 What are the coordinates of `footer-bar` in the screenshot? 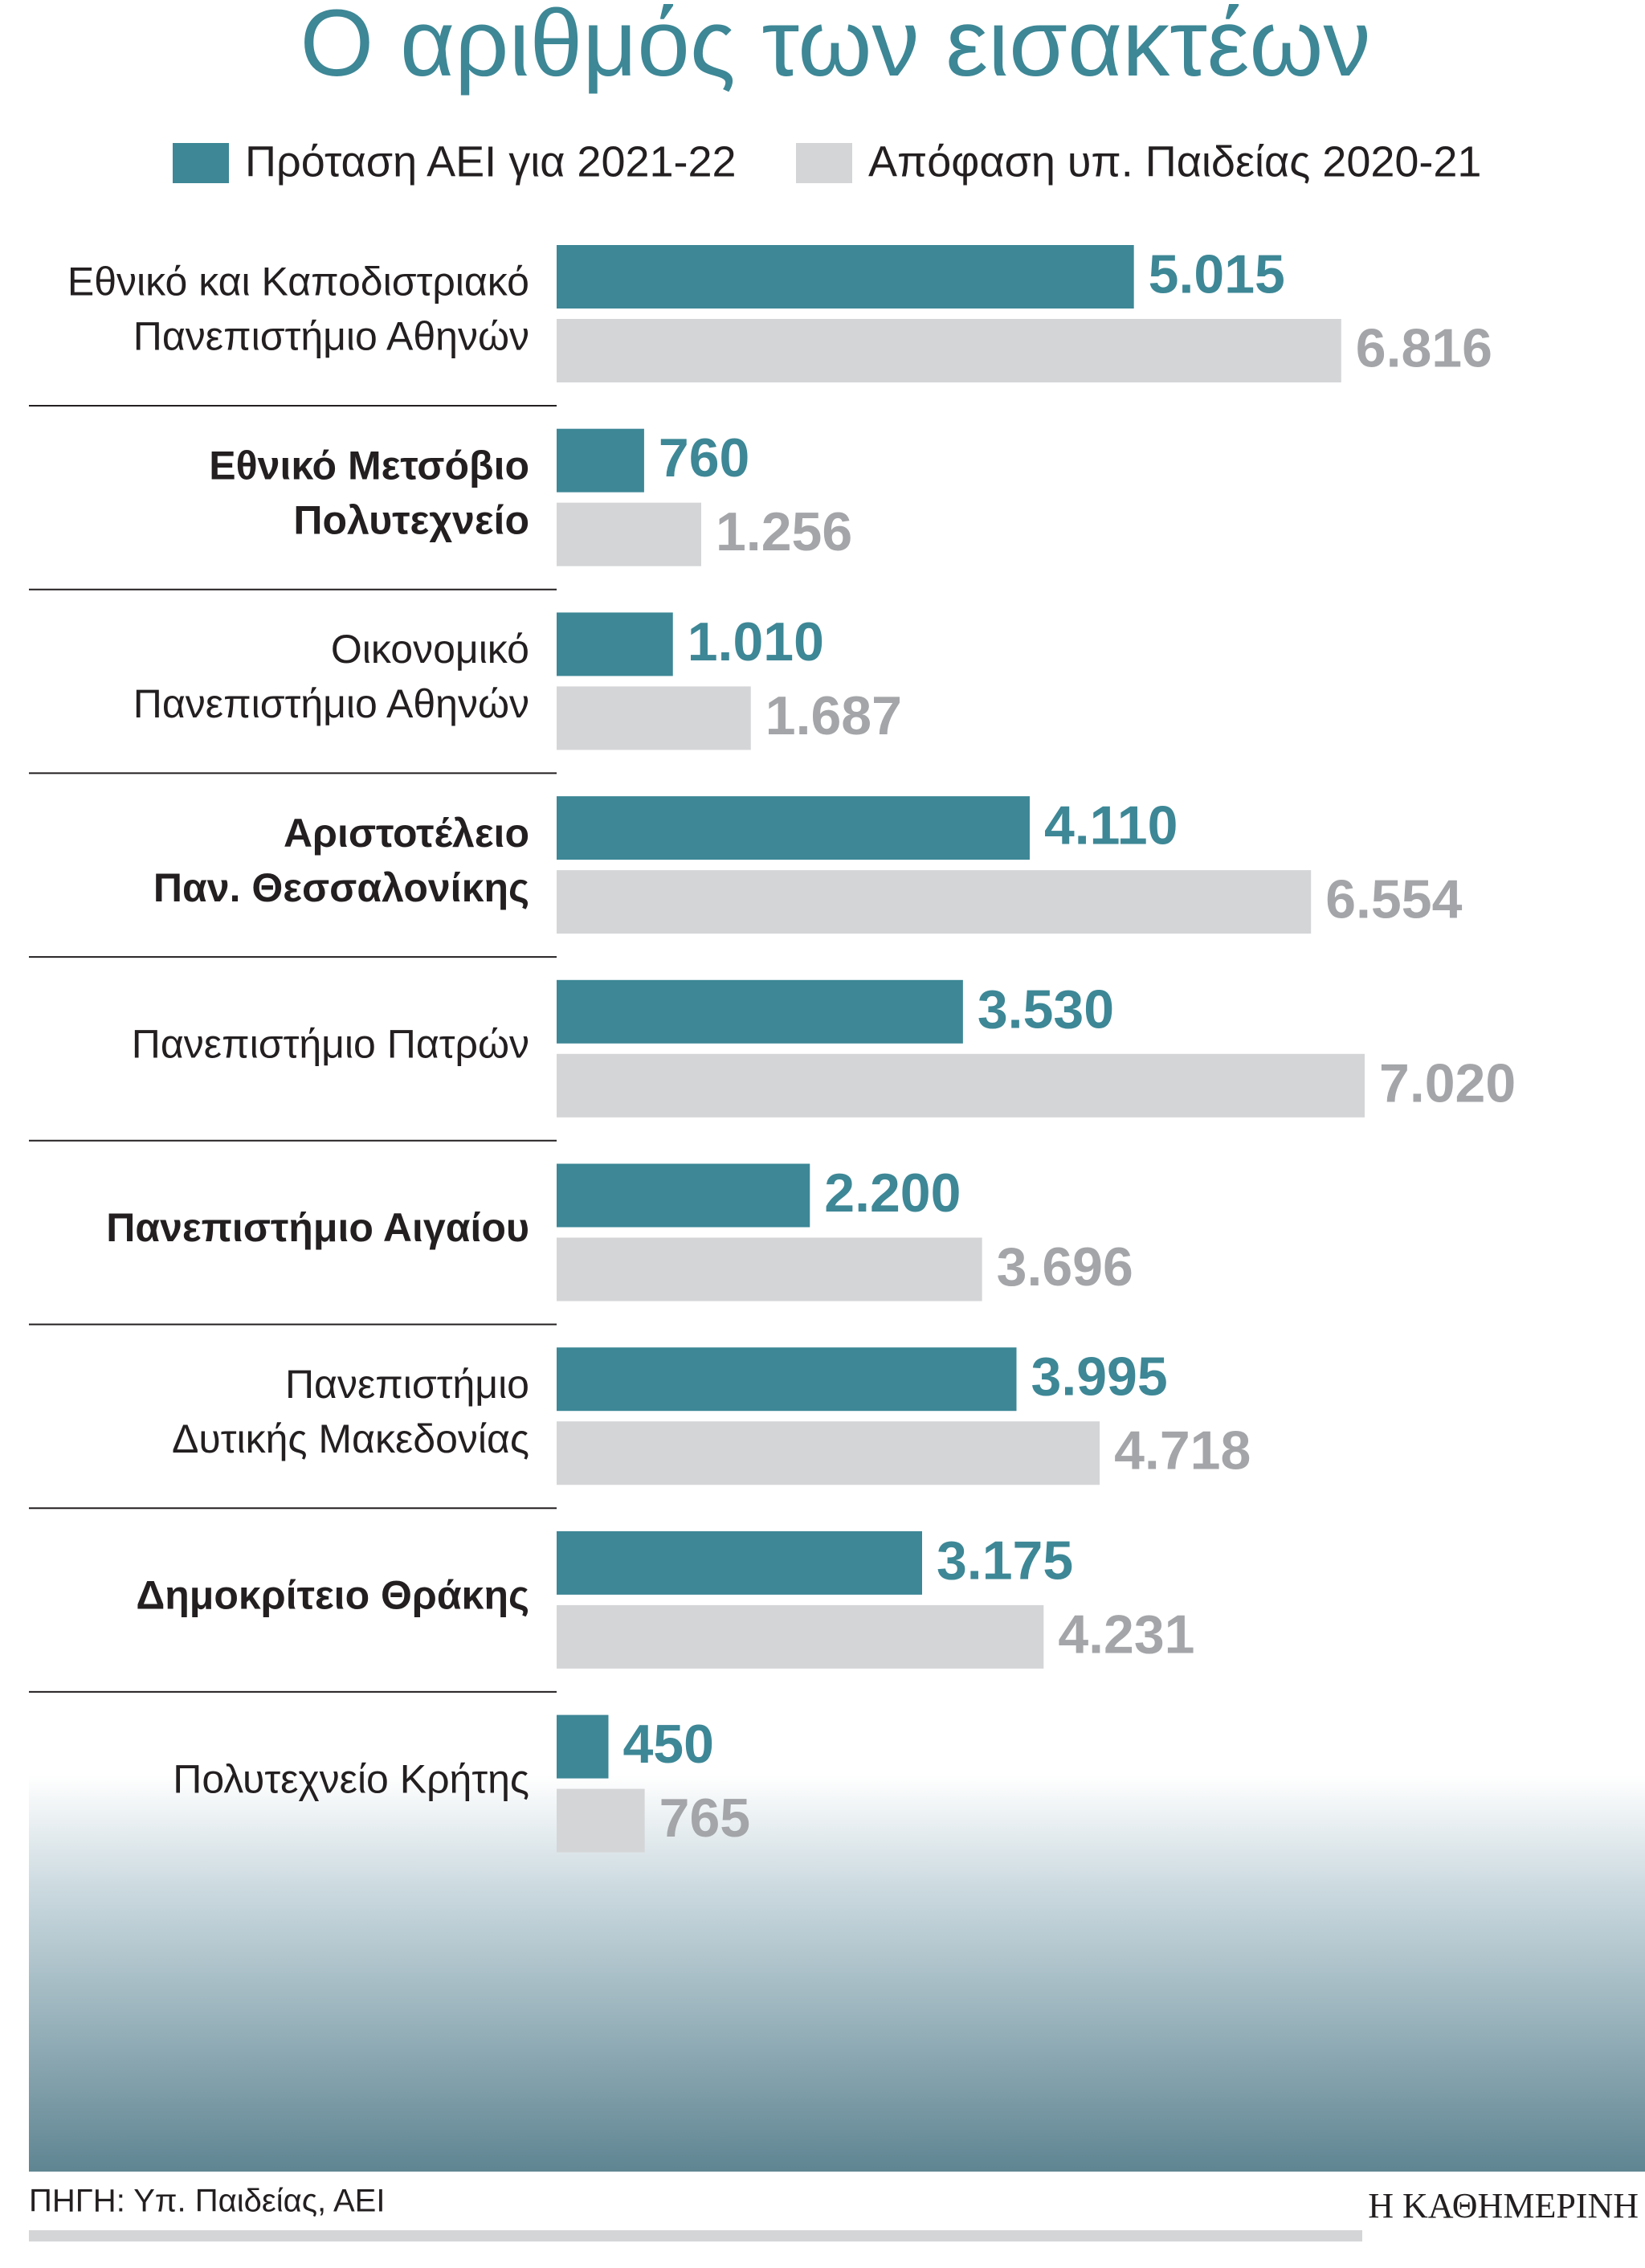 It's located at (696, 2235).